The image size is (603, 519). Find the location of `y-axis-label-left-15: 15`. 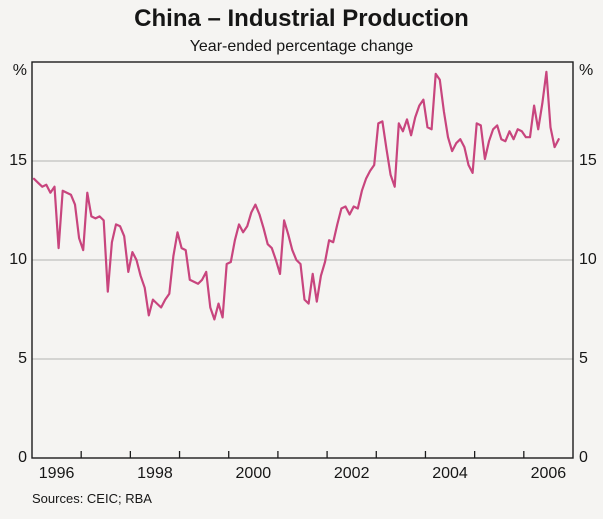

y-axis-label-left-15: 15 is located at coordinates (18, 160).